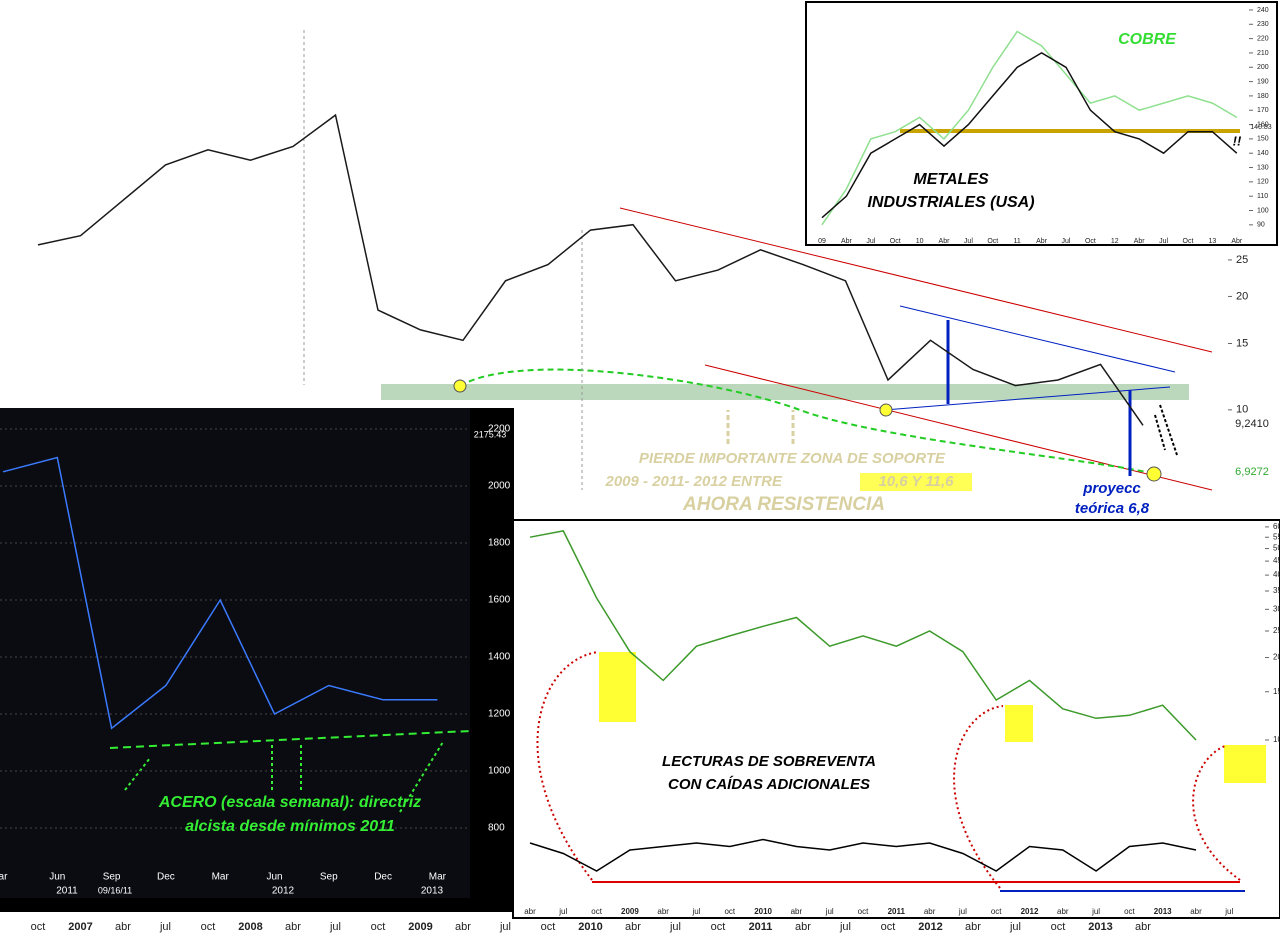 The image size is (1280, 936). What do you see at coordinates (590, 927) in the screenshot?
I see `x-tick-label: 2010` at bounding box center [590, 927].